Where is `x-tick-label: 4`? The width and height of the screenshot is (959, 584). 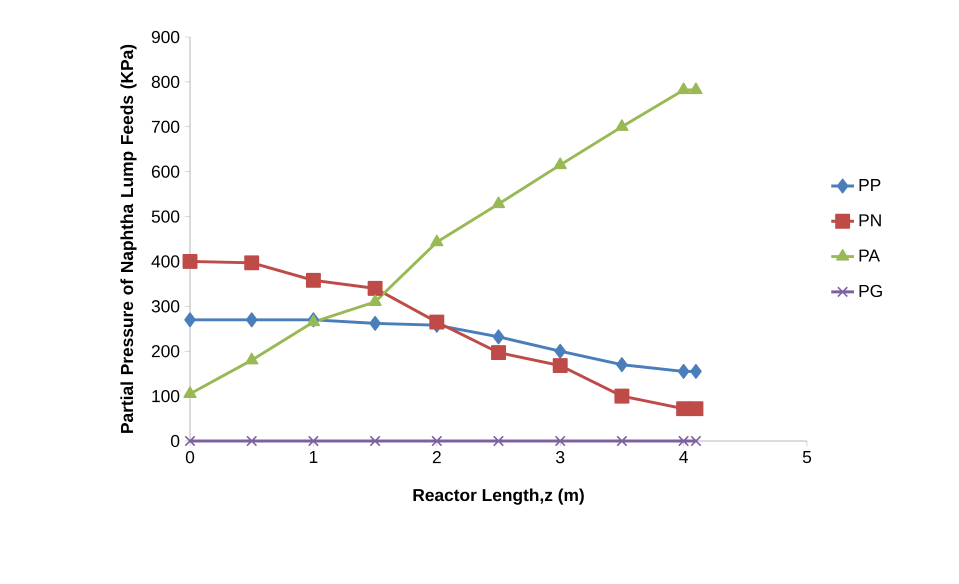 x-tick-label: 4 is located at coordinates (683, 457).